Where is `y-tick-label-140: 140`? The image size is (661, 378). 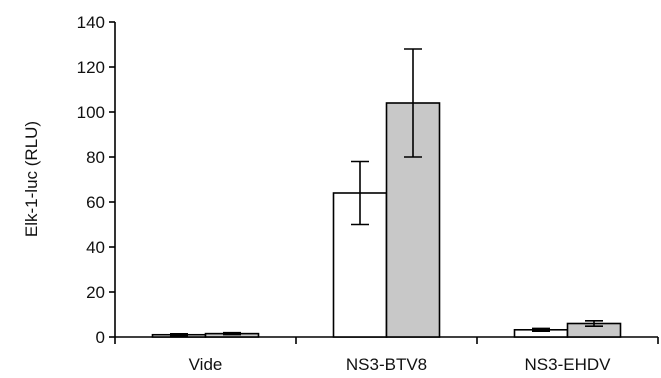
y-tick-label-140: 140 is located at coordinates (91, 22).